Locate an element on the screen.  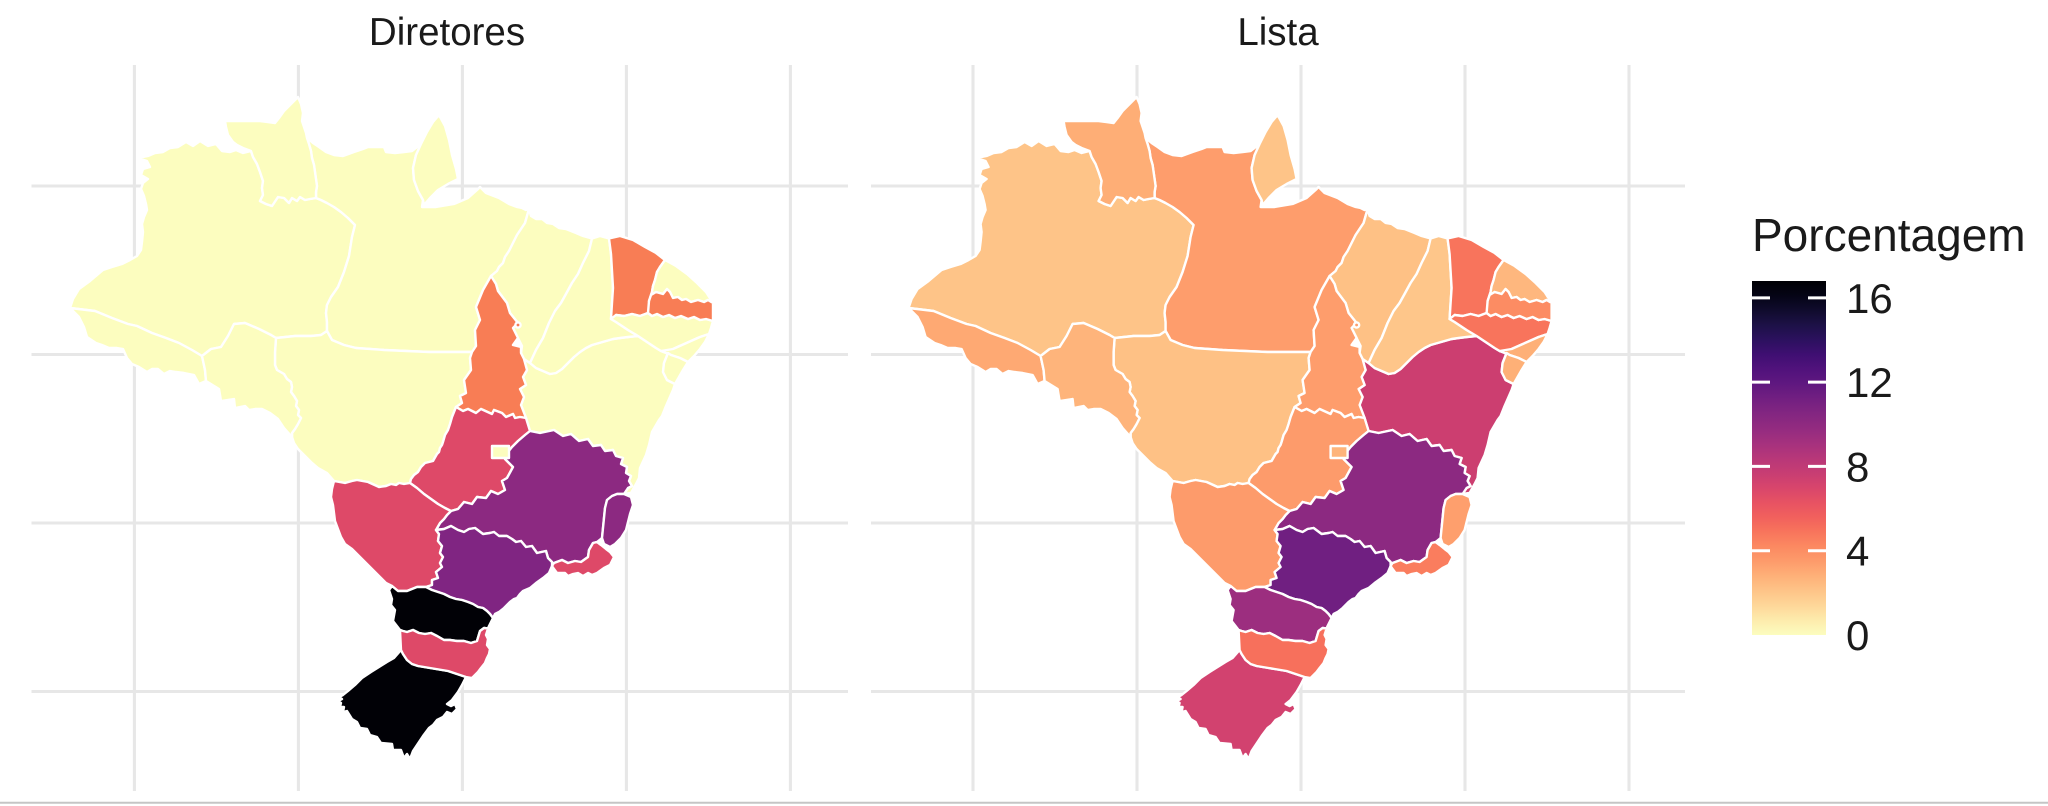
svg-text: Porcentagem is located at coordinates (1889, 235).